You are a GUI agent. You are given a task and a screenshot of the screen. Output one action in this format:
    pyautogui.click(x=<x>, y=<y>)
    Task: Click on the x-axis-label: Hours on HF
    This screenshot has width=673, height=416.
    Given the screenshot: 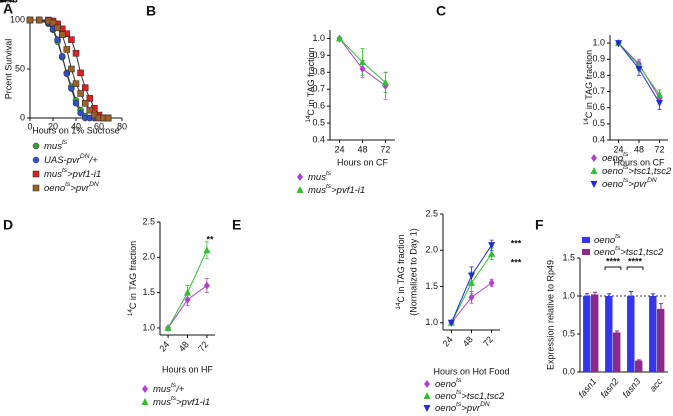 What is the action you would take?
    pyautogui.click(x=188, y=369)
    